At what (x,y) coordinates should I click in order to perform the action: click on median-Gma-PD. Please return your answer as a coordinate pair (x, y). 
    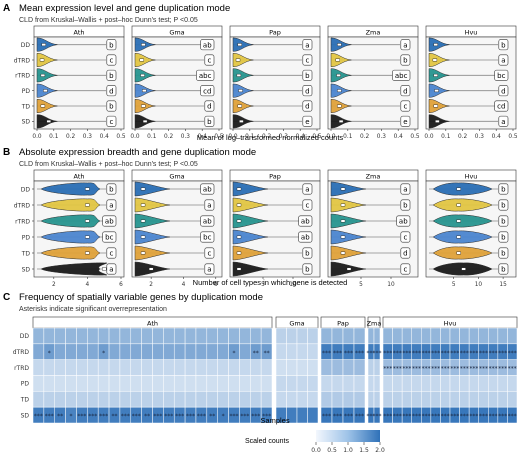
    Looking at the image, I should click on (143, 237).